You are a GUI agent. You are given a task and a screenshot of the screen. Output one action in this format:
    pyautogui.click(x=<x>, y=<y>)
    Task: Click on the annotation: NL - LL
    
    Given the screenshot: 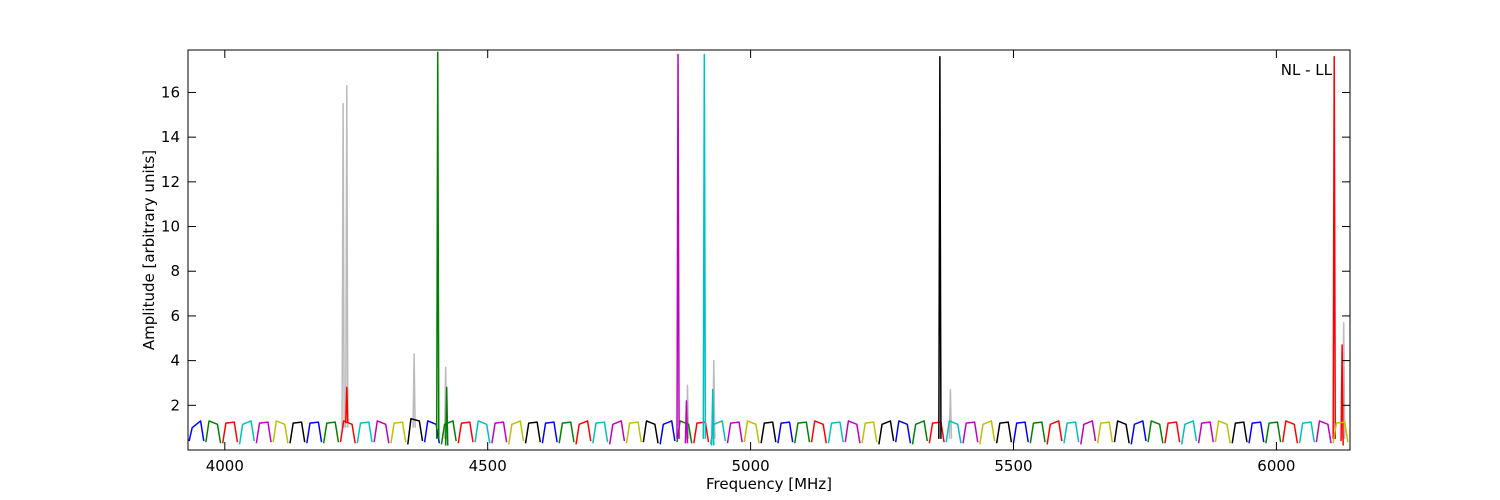 What is the action you would take?
    pyautogui.click(x=1307, y=70)
    